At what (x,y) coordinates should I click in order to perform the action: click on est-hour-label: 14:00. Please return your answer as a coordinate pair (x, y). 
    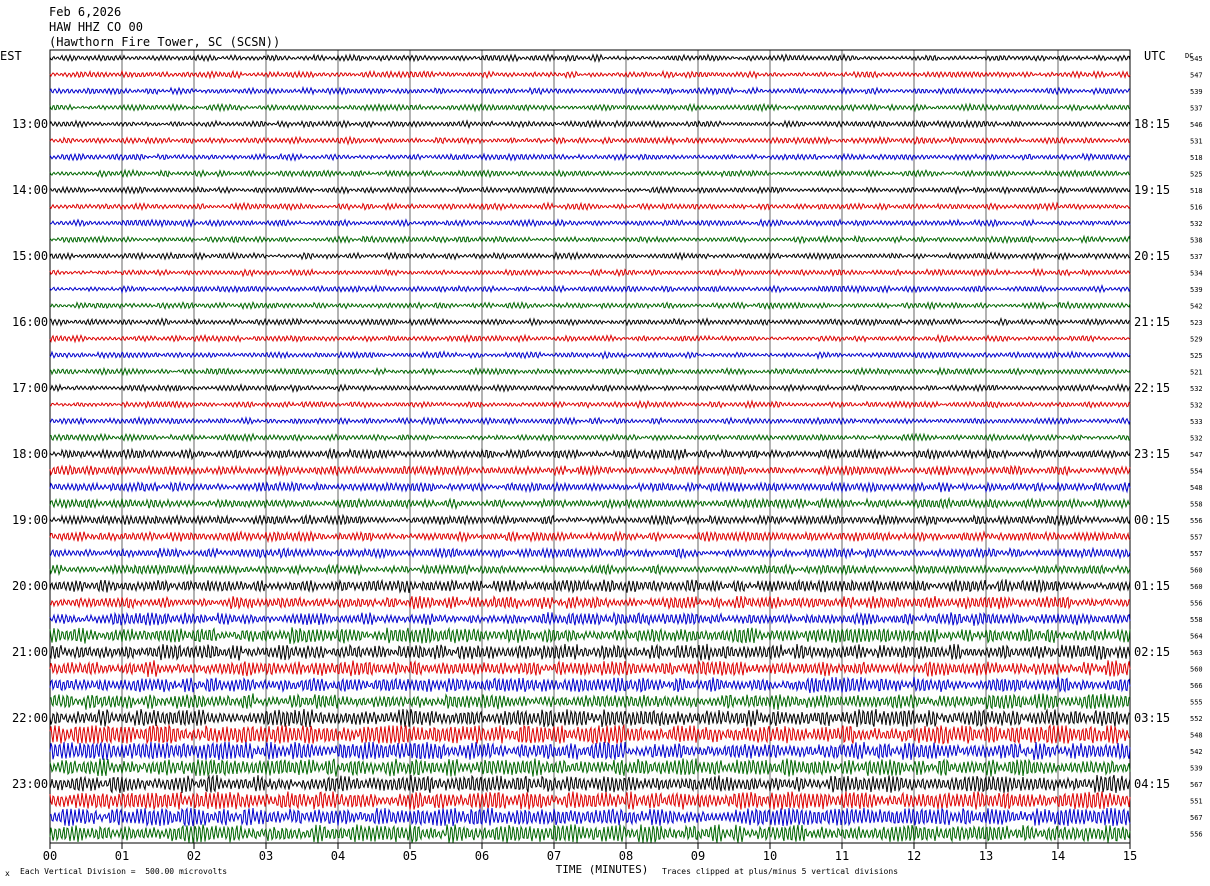
    Looking at the image, I should click on (30, 190).